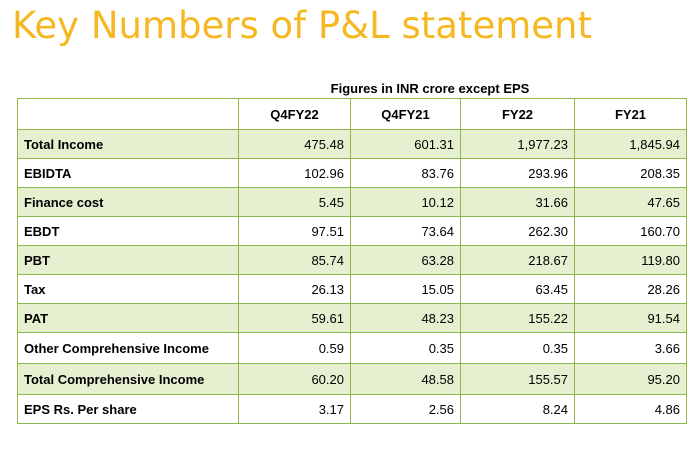 The image size is (690, 466). Describe the element at coordinates (630, 289) in the screenshot. I see `cell-value: 28.26` at that location.